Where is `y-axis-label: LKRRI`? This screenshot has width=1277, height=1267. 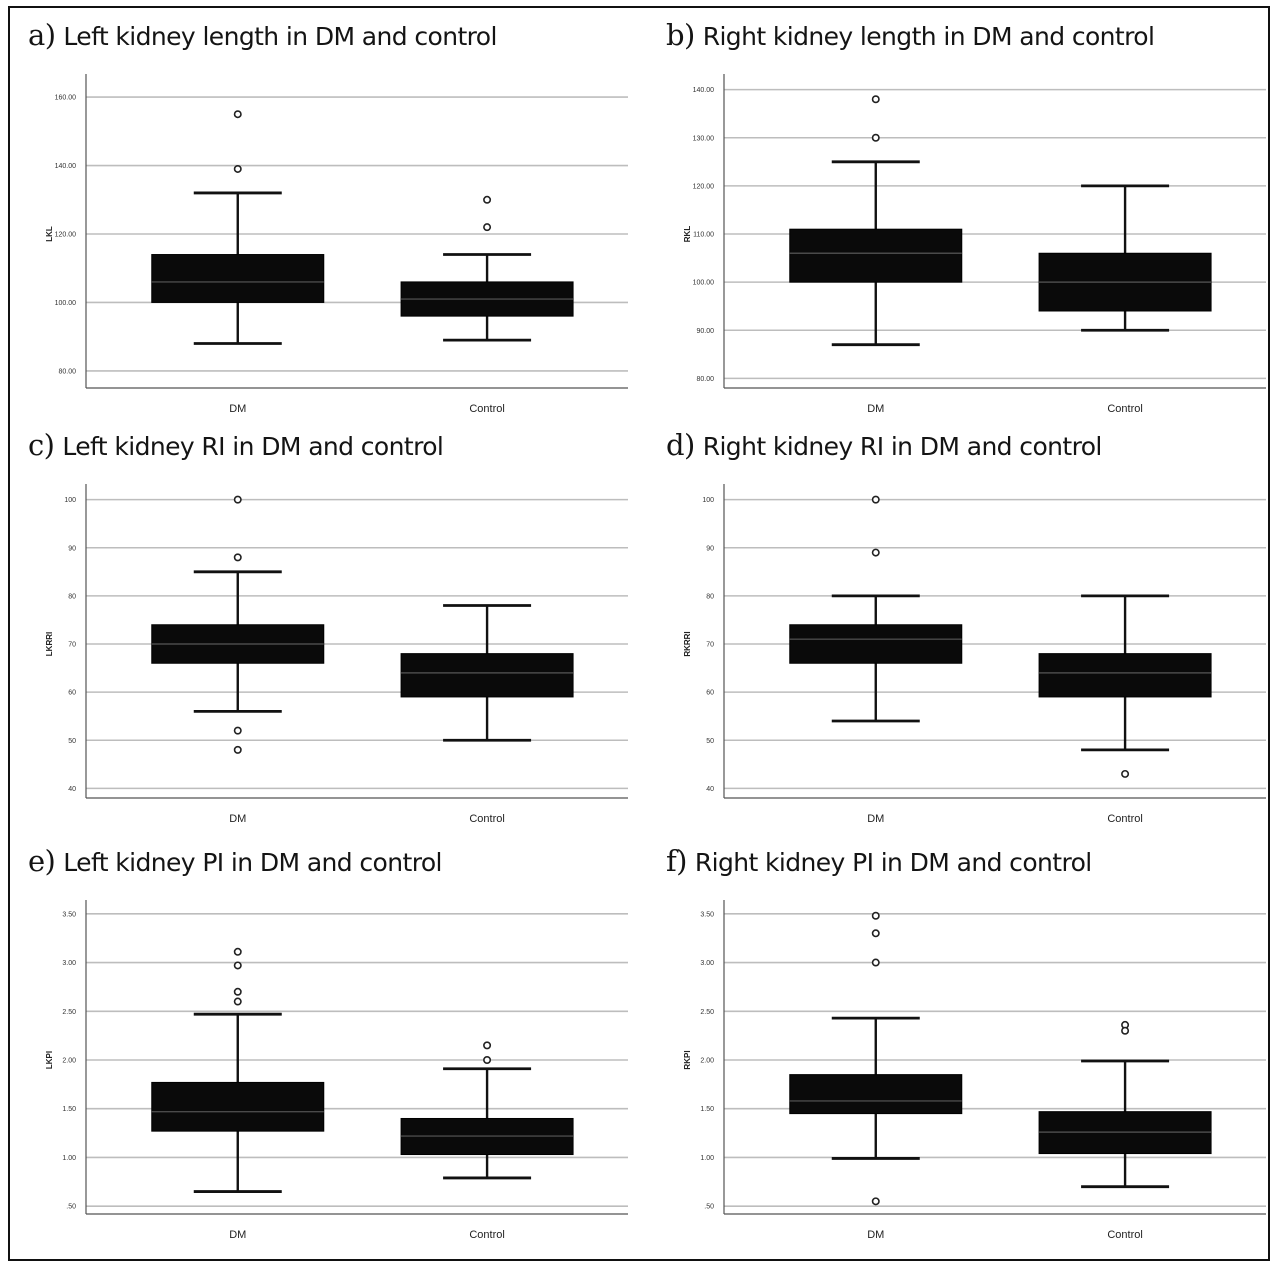 y-axis-label: LKRRI is located at coordinates (49, 644).